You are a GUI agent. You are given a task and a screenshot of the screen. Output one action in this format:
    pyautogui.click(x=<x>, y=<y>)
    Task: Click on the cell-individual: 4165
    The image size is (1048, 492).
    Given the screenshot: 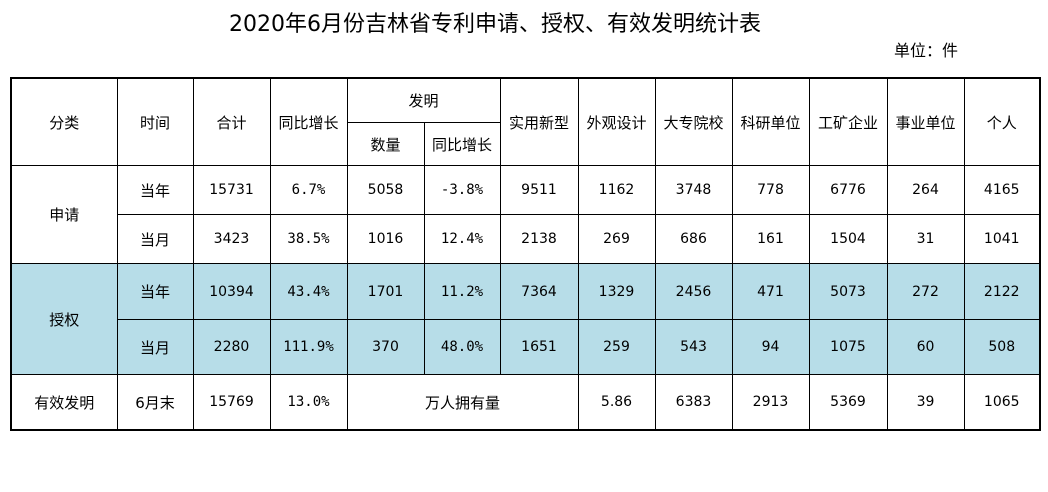 What is the action you would take?
    pyautogui.click(x=1002, y=190)
    